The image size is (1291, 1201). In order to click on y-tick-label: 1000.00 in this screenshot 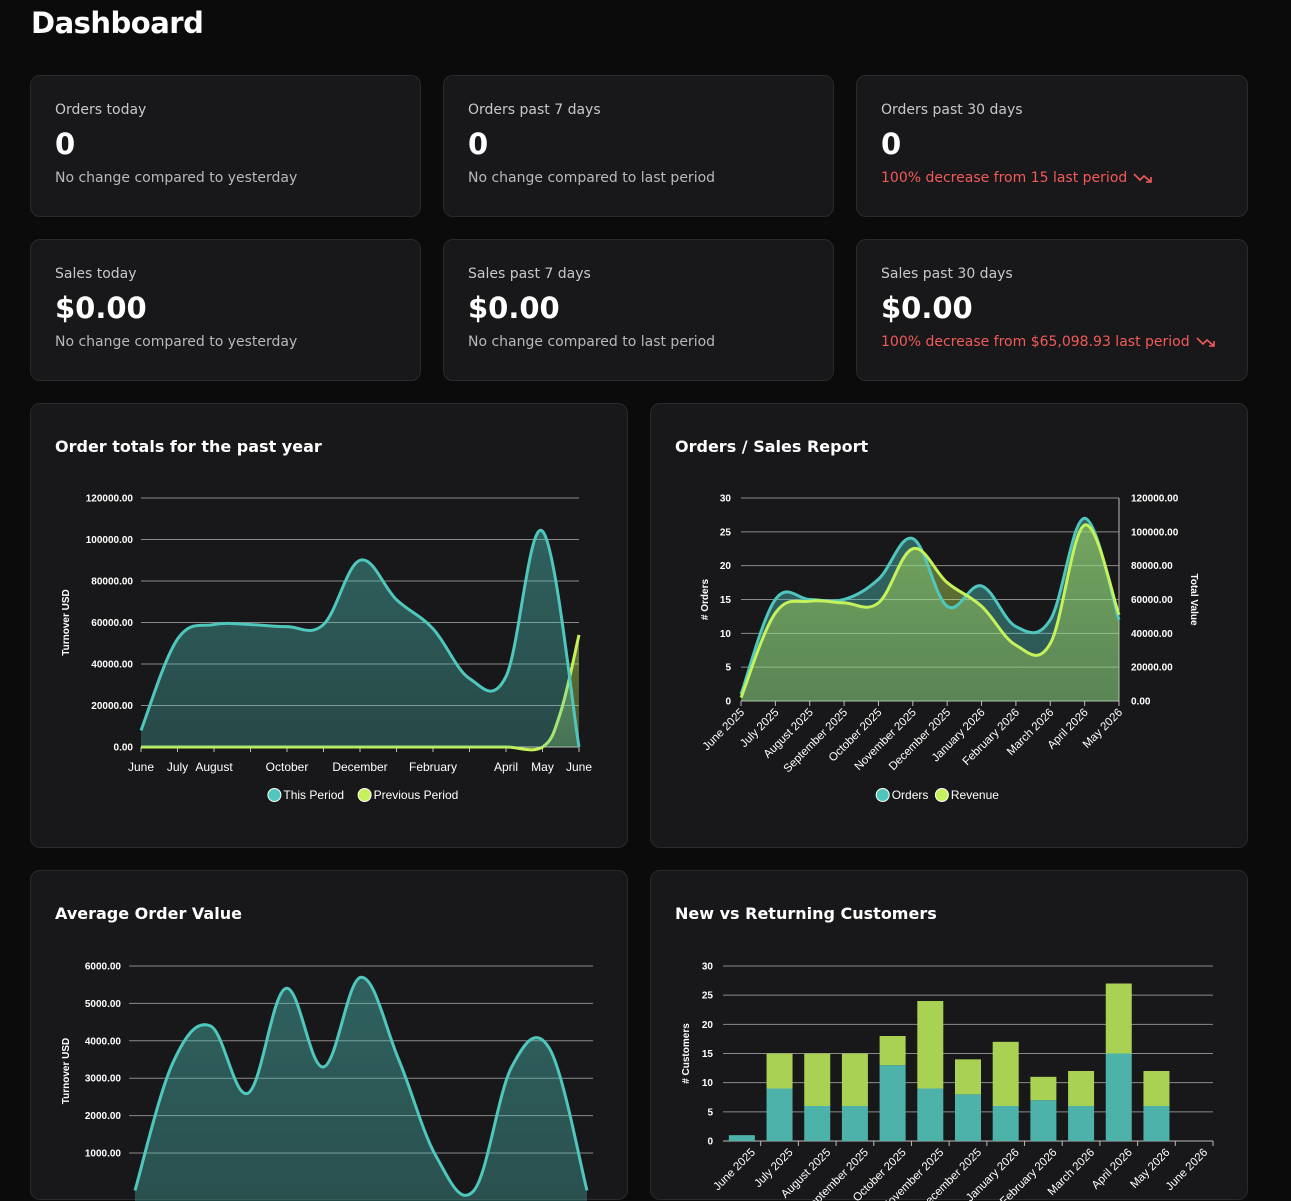, I will do `click(103, 1154)`.